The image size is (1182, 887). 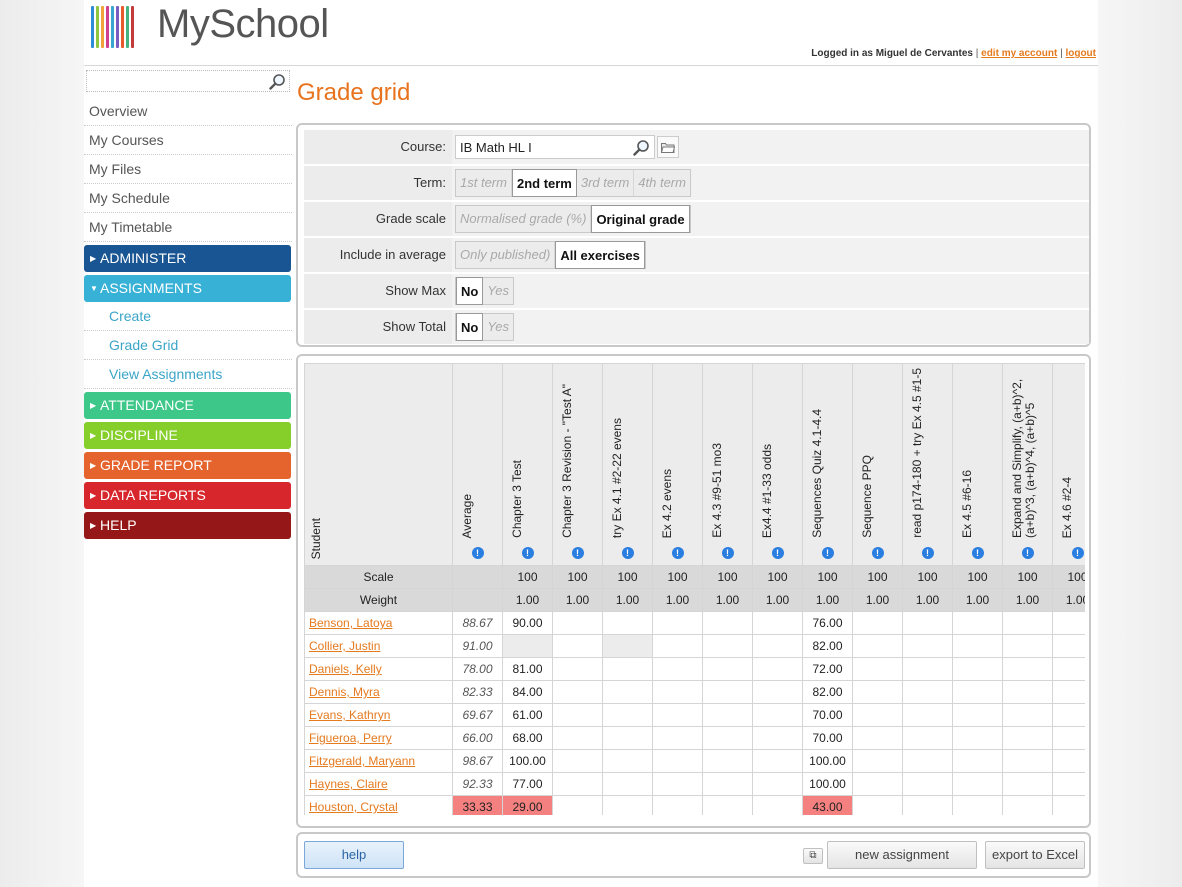 I want to click on assignment-column-header: Ex 4.2 evens!, so click(x=677, y=464).